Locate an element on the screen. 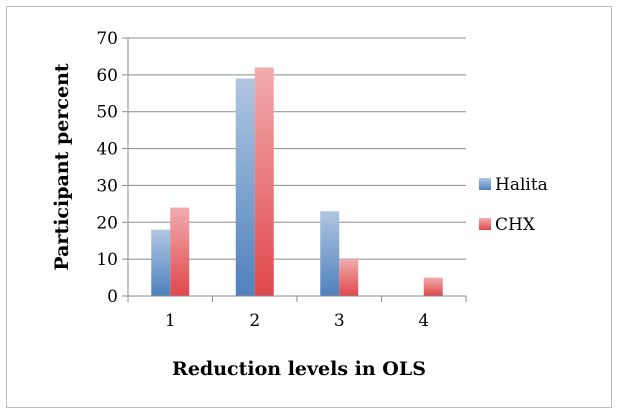  x-axis-tick-labels: 1 2 3 4 is located at coordinates (297, 313).